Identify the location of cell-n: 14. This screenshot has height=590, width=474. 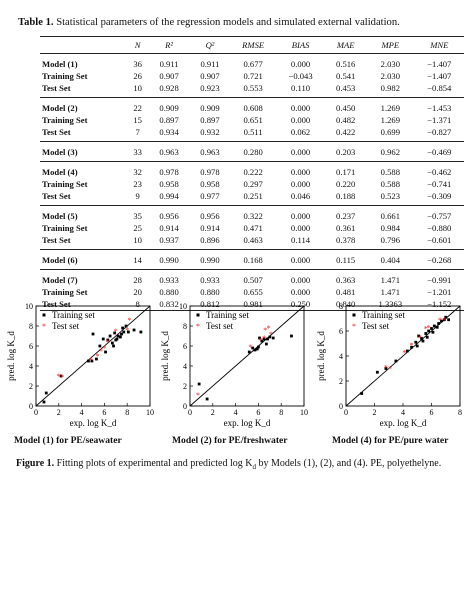
(137, 259).